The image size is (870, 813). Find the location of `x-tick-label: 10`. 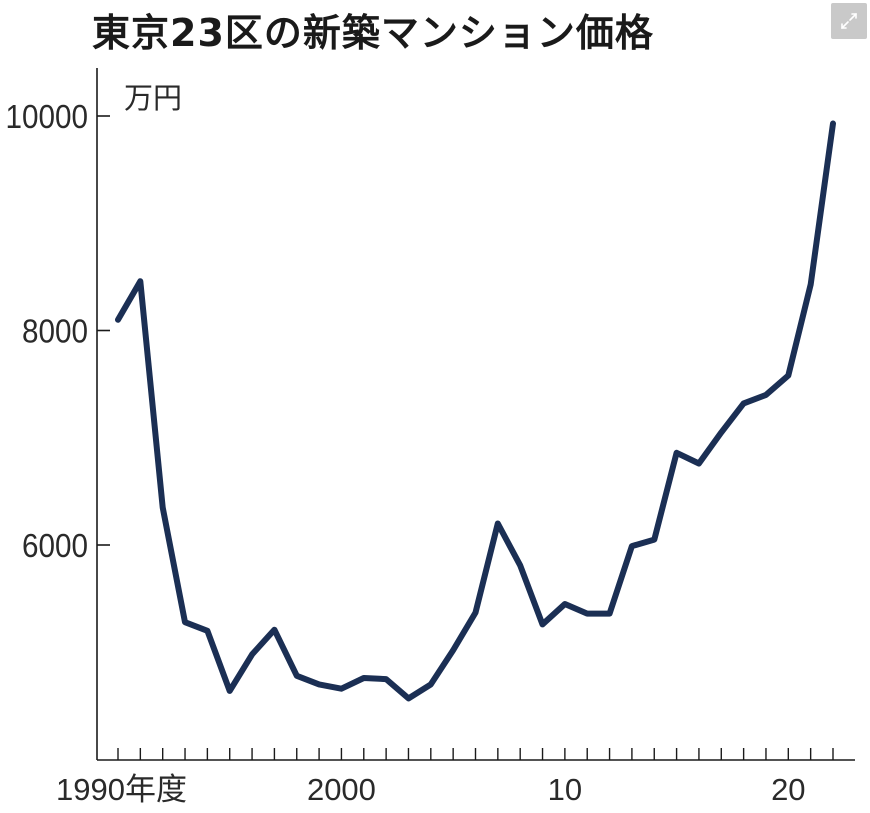

x-tick-label: 10 is located at coordinates (565, 789).